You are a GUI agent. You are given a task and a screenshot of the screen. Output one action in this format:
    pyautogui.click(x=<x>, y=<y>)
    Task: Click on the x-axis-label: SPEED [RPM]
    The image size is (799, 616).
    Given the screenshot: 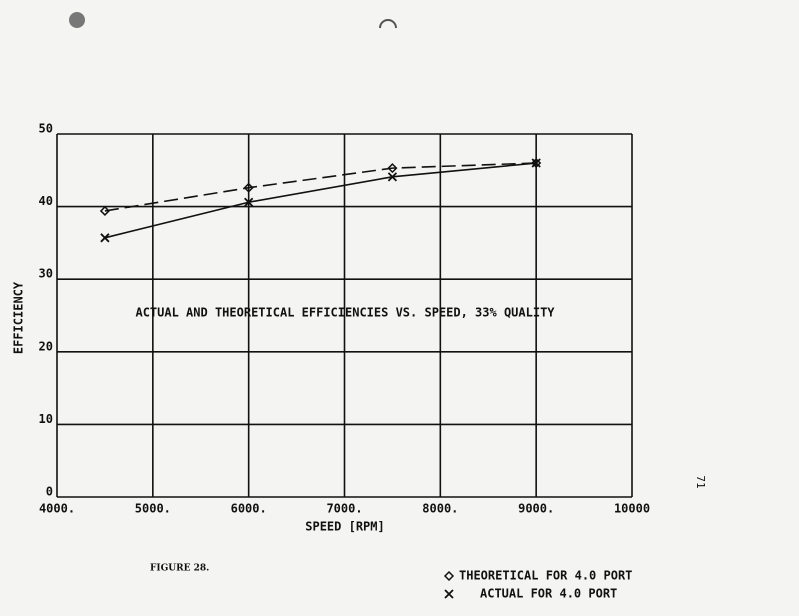 What is the action you would take?
    pyautogui.click(x=344, y=527)
    